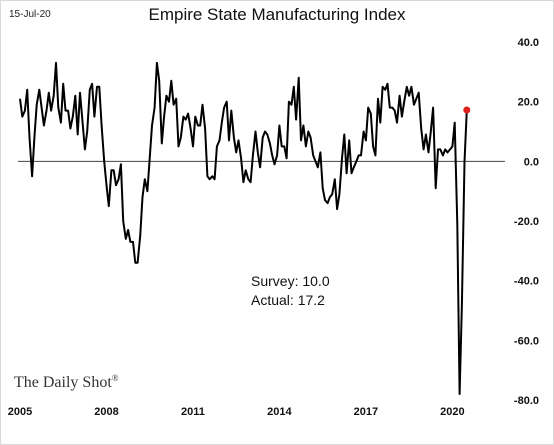 This screenshot has width=554, height=445. I want to click on y-tick-label: 20.0, so click(528, 103).